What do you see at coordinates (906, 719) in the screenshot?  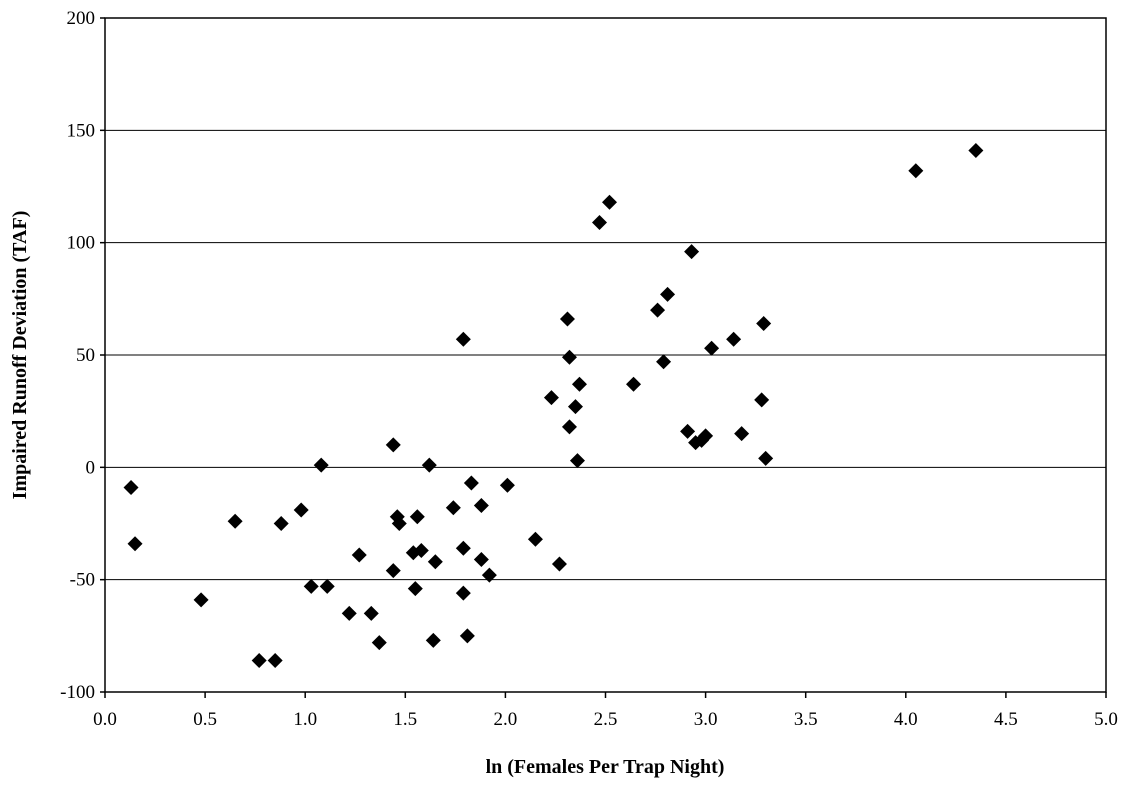 I see `x-tick-label: 4.0` at bounding box center [906, 719].